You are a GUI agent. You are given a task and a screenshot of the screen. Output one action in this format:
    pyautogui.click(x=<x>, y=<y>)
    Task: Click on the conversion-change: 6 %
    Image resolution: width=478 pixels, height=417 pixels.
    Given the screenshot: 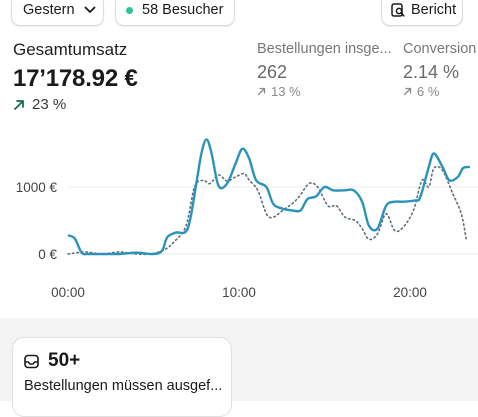 What is the action you would take?
    pyautogui.click(x=440, y=91)
    